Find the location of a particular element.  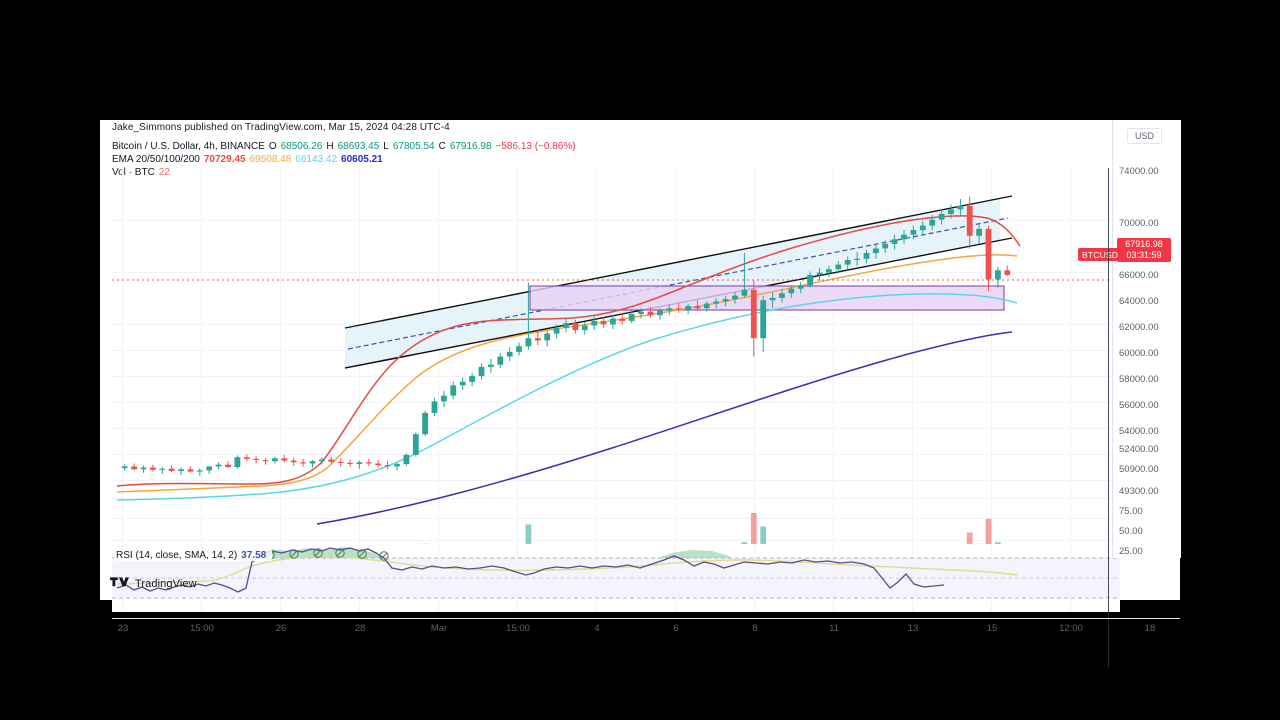

price-tick: 64000.00 is located at coordinates (1139, 301).